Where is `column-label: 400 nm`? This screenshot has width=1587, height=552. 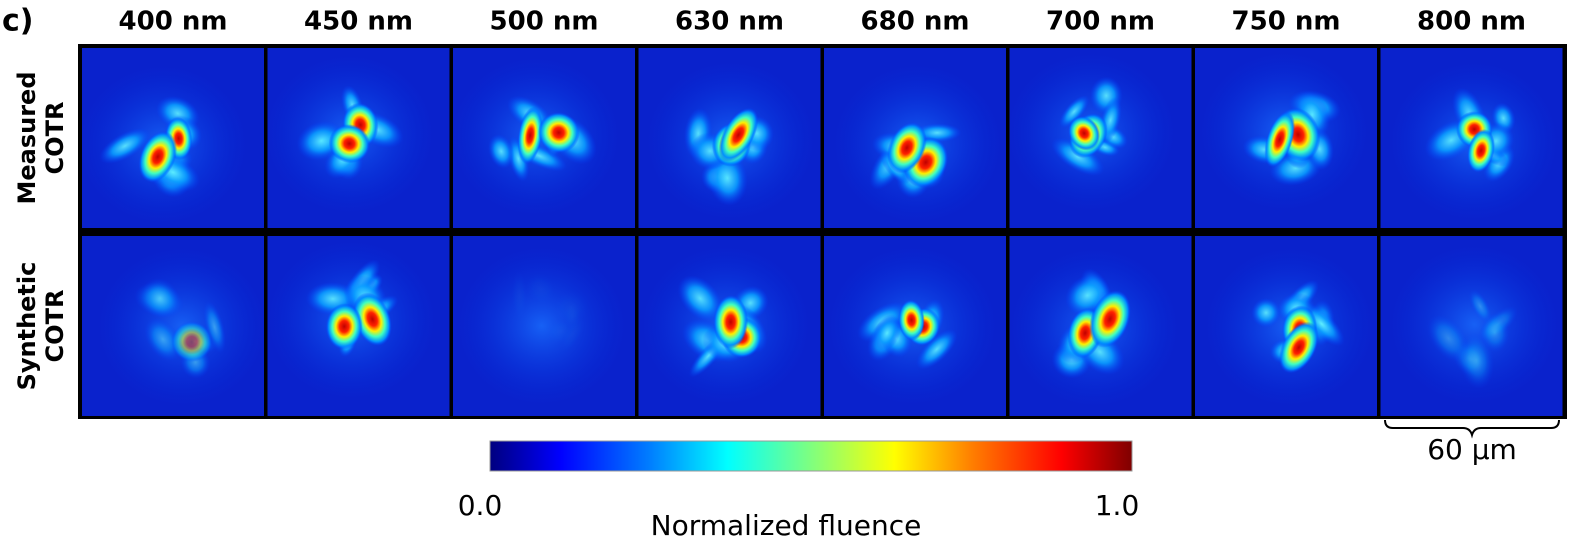 column-label: 400 nm is located at coordinates (173, 22).